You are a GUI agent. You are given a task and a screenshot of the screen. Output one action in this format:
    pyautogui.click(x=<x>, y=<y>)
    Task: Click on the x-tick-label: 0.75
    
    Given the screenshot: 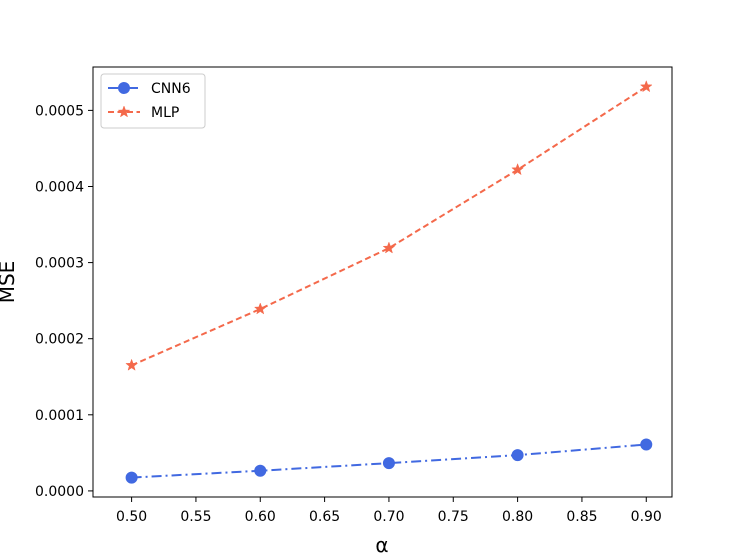 What is the action you would take?
    pyautogui.click(x=453, y=517)
    